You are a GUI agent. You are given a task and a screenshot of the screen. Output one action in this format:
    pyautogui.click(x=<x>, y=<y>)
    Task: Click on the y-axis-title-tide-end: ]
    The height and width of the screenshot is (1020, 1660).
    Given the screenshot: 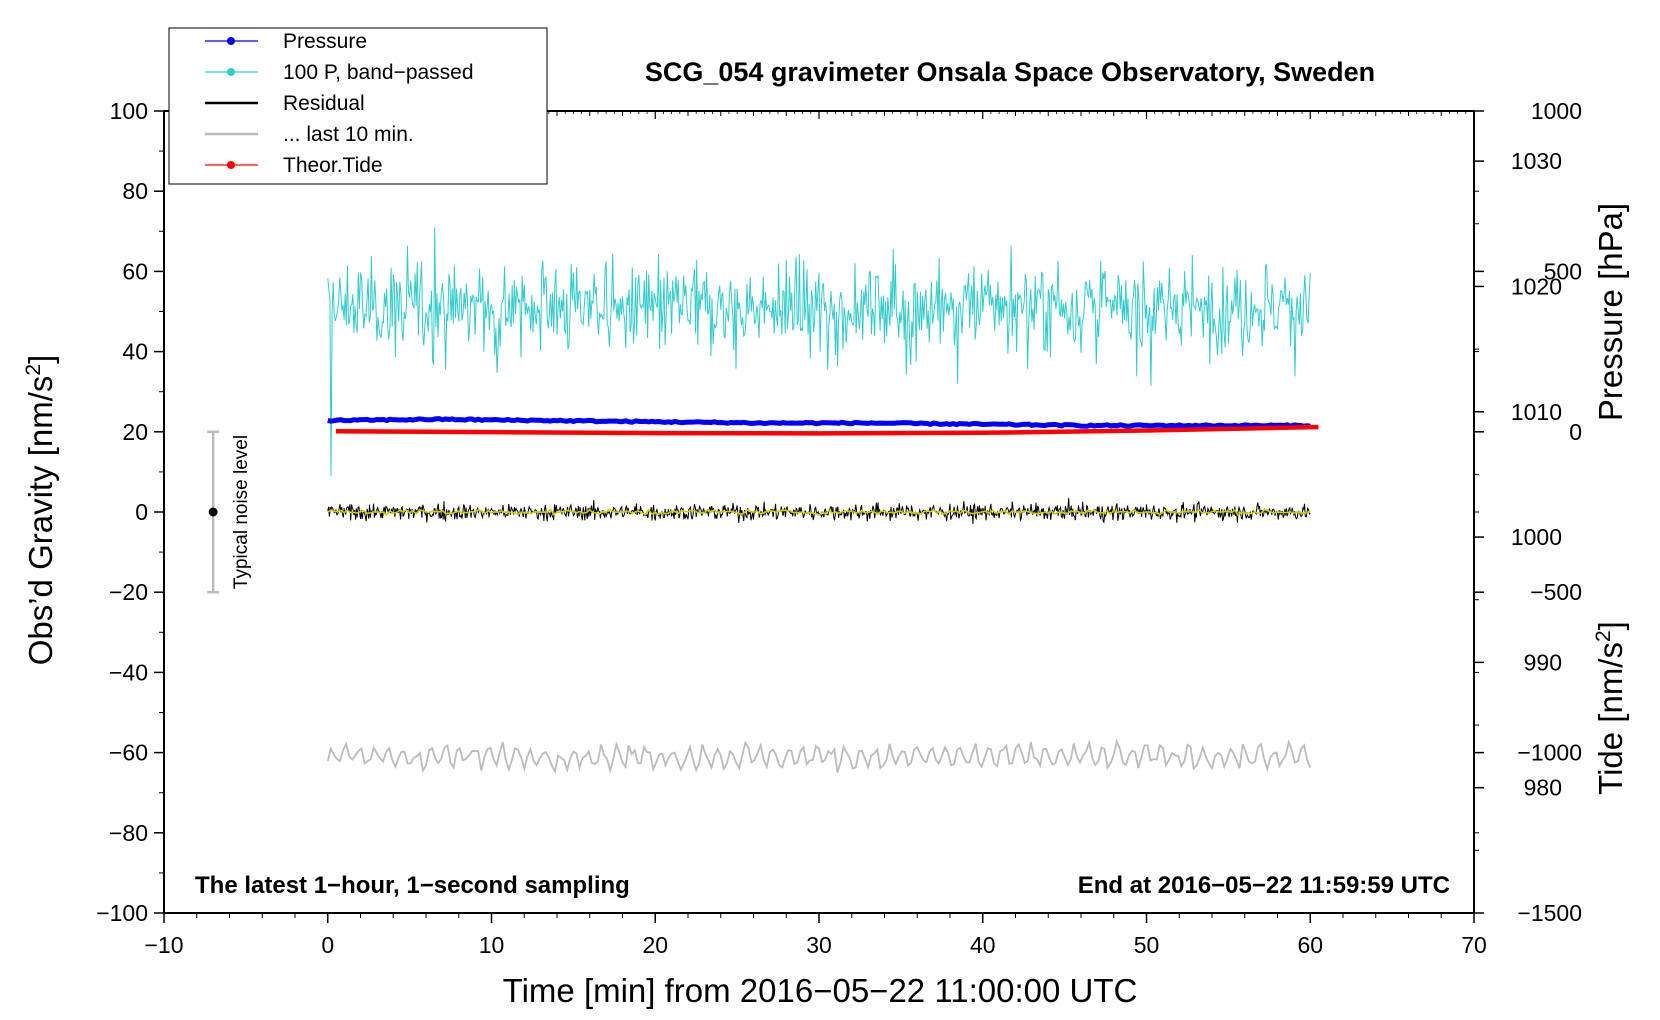 What is the action you would take?
    pyautogui.click(x=1610, y=625)
    